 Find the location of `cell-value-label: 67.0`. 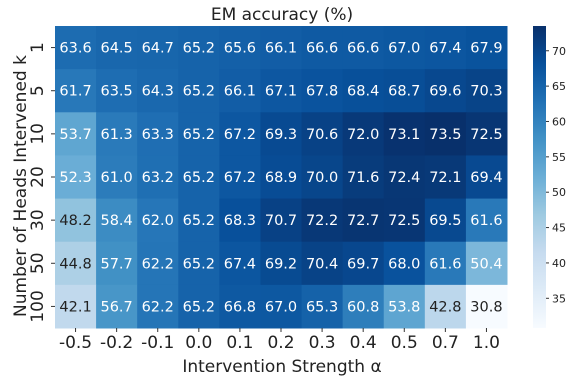

cell-value-label: 67.0 is located at coordinates (404, 49).